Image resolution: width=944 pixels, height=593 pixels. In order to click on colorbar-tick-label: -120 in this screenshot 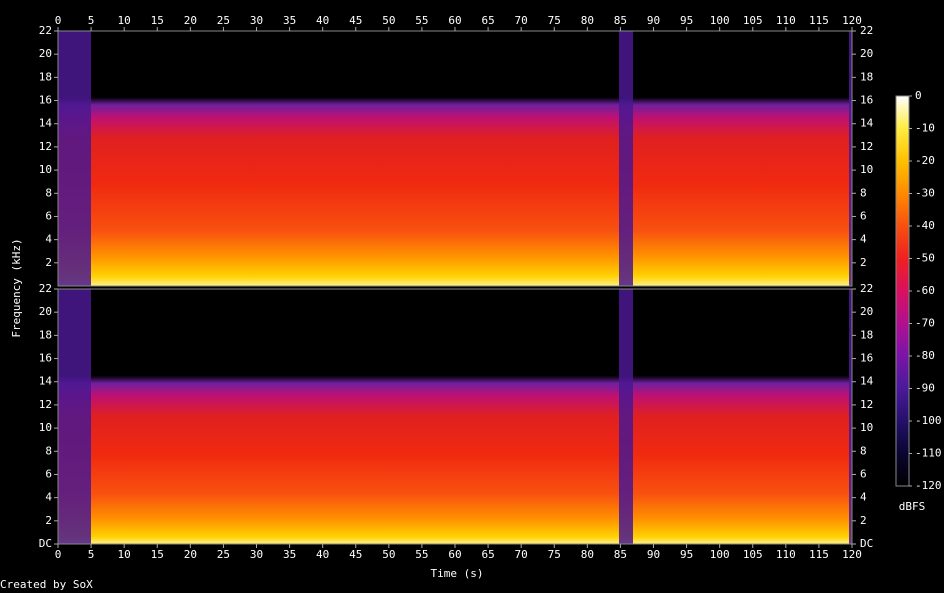, I will do `click(928, 485)`.